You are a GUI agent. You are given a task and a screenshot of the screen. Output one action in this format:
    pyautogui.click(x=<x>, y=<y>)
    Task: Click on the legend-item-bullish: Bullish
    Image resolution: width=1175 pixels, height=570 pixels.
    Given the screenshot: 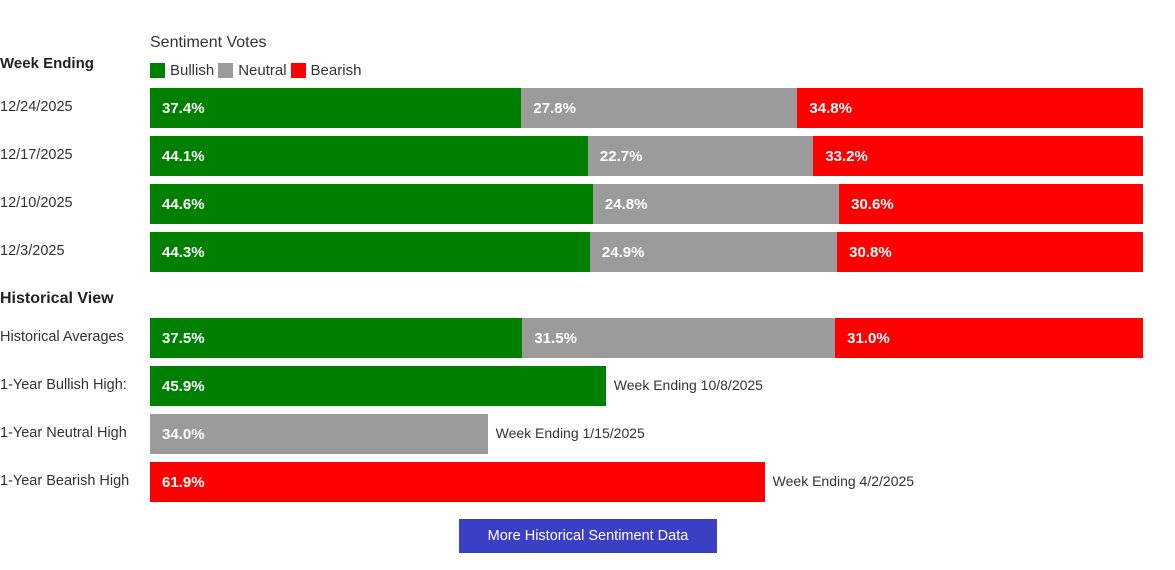 What is the action you would take?
    pyautogui.click(x=182, y=70)
    